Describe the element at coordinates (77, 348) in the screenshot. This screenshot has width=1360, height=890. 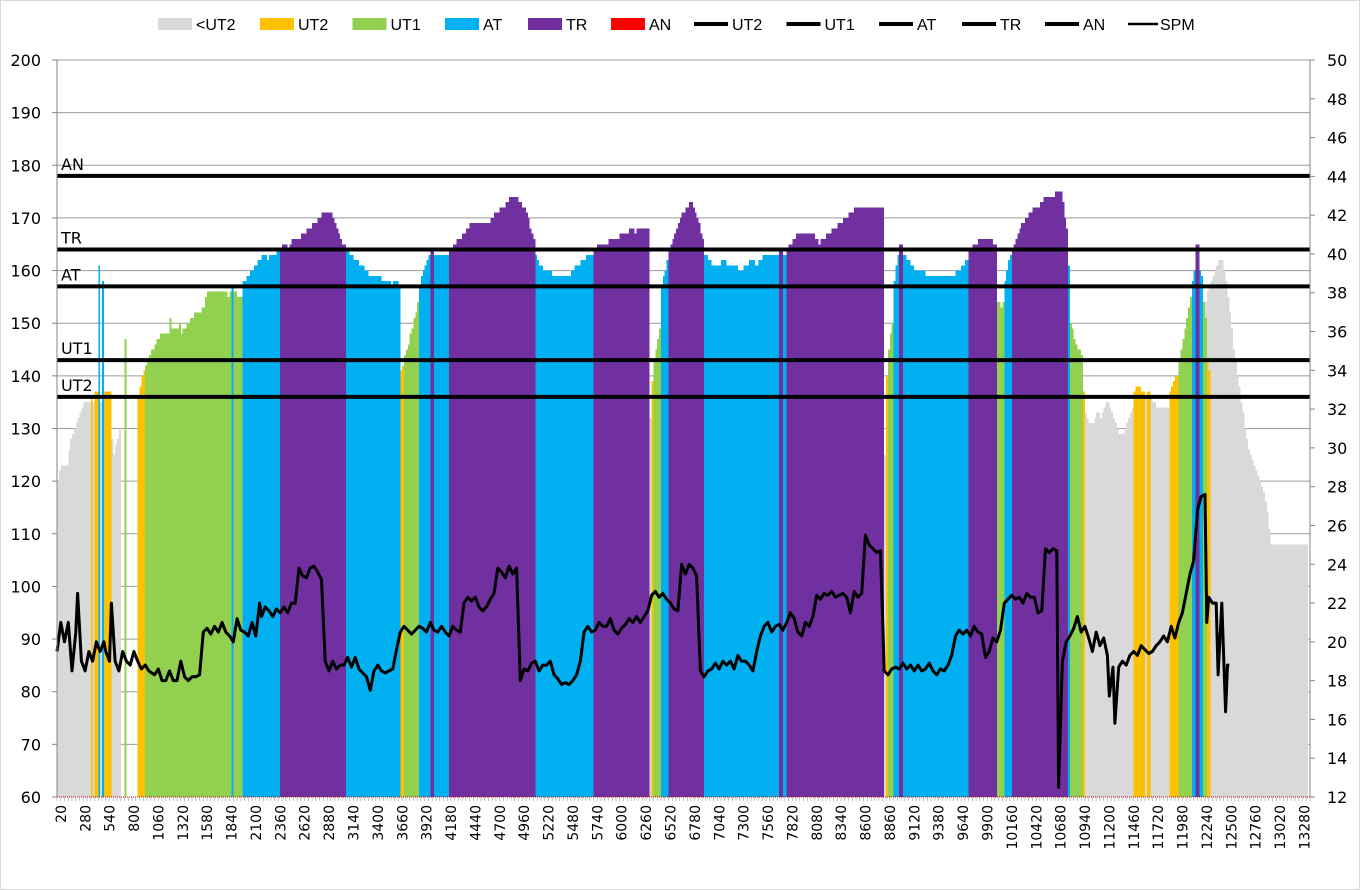
I see `threshold-label-ut1: UT1` at that location.